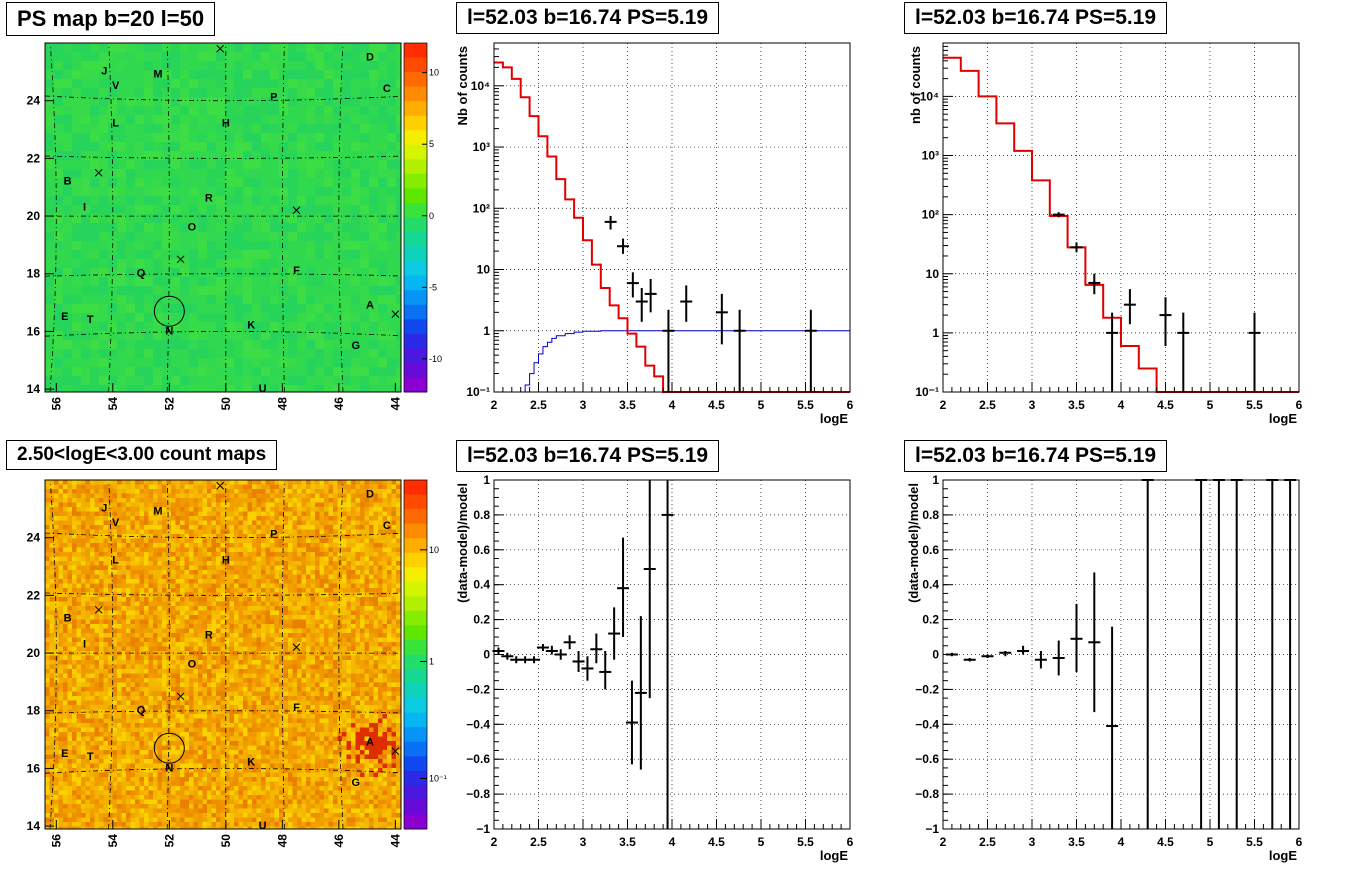  Describe the element at coordinates (84, 207) in the screenshot. I see `source-label-i: I` at that location.